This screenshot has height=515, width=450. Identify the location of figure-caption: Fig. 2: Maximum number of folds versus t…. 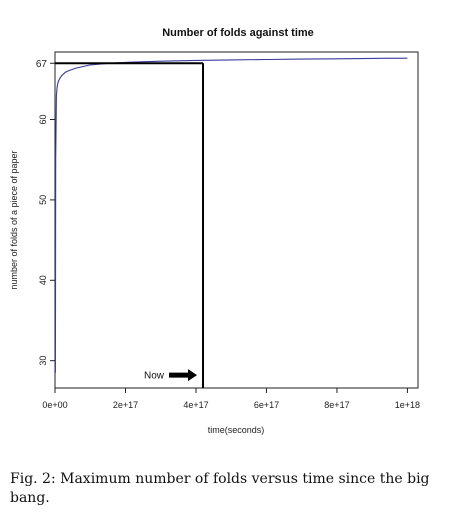
(220, 488).